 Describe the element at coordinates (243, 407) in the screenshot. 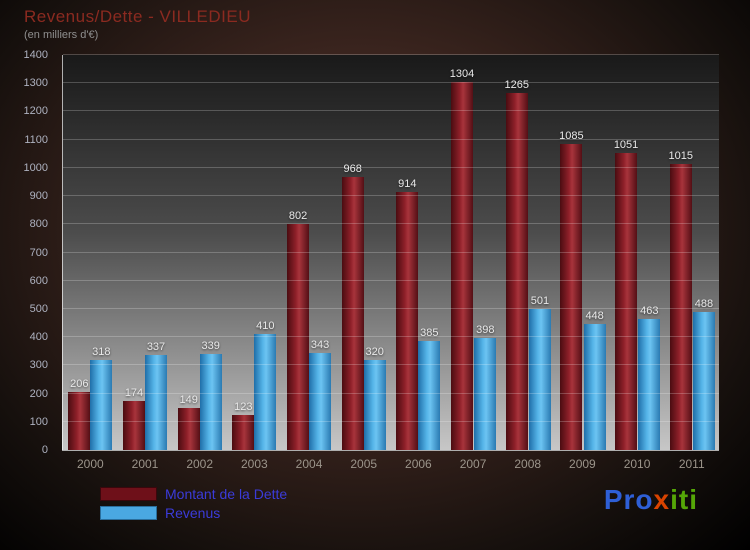

I see `bar-value-label: 123` at that location.